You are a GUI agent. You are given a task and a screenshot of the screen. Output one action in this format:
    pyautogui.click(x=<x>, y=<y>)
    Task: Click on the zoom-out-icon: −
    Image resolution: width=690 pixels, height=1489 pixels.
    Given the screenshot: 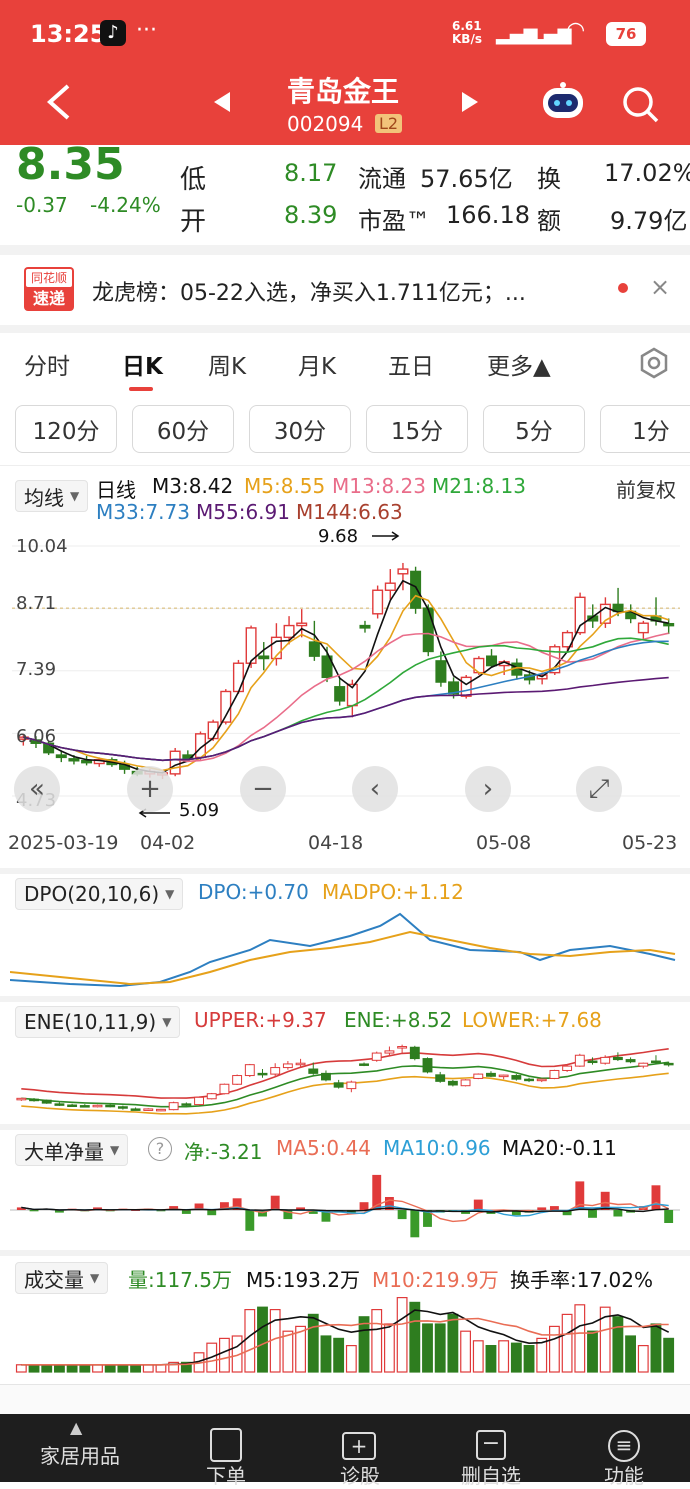 What is the action you would take?
    pyautogui.click(x=263, y=789)
    